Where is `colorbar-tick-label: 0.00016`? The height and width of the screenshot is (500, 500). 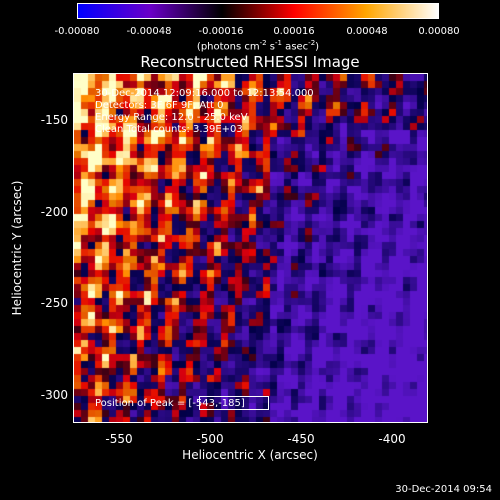 colorbar-tick-label: 0.00016 is located at coordinates (294, 31).